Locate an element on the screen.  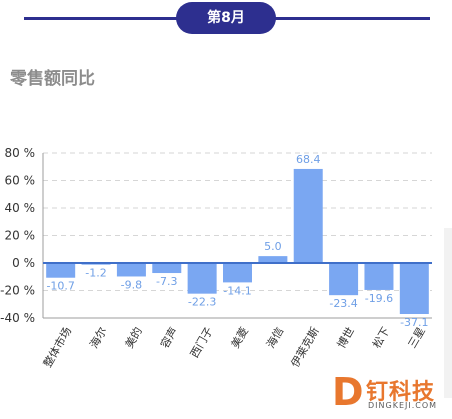
data-label: -7.3 is located at coordinates (166, 281).